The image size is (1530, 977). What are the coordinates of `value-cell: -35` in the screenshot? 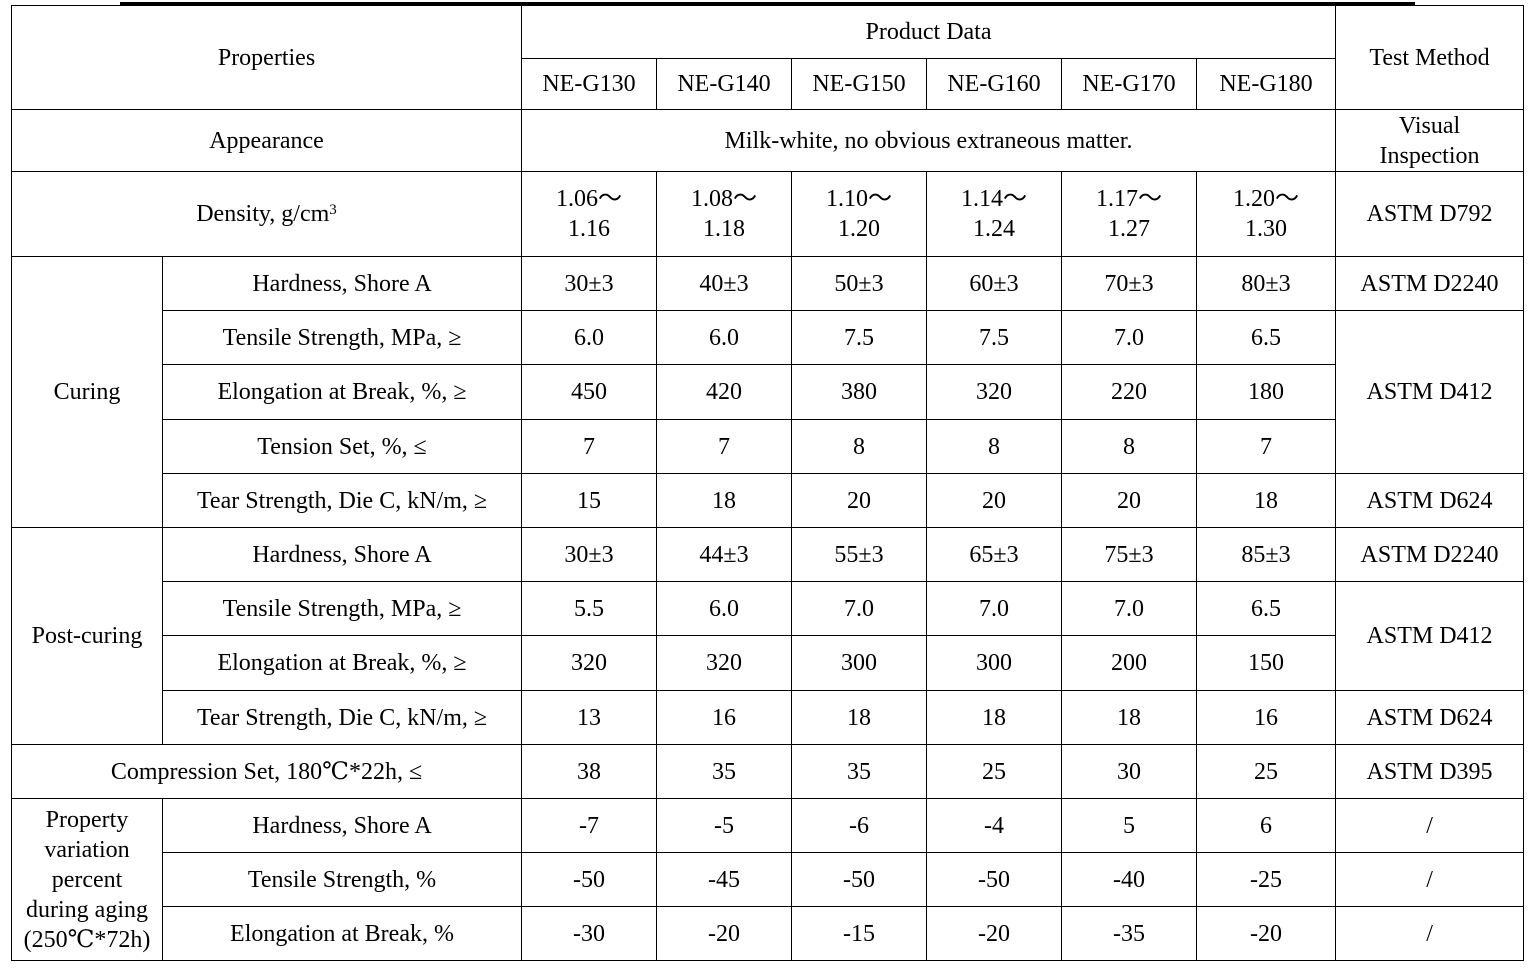 It's located at (1129, 933).